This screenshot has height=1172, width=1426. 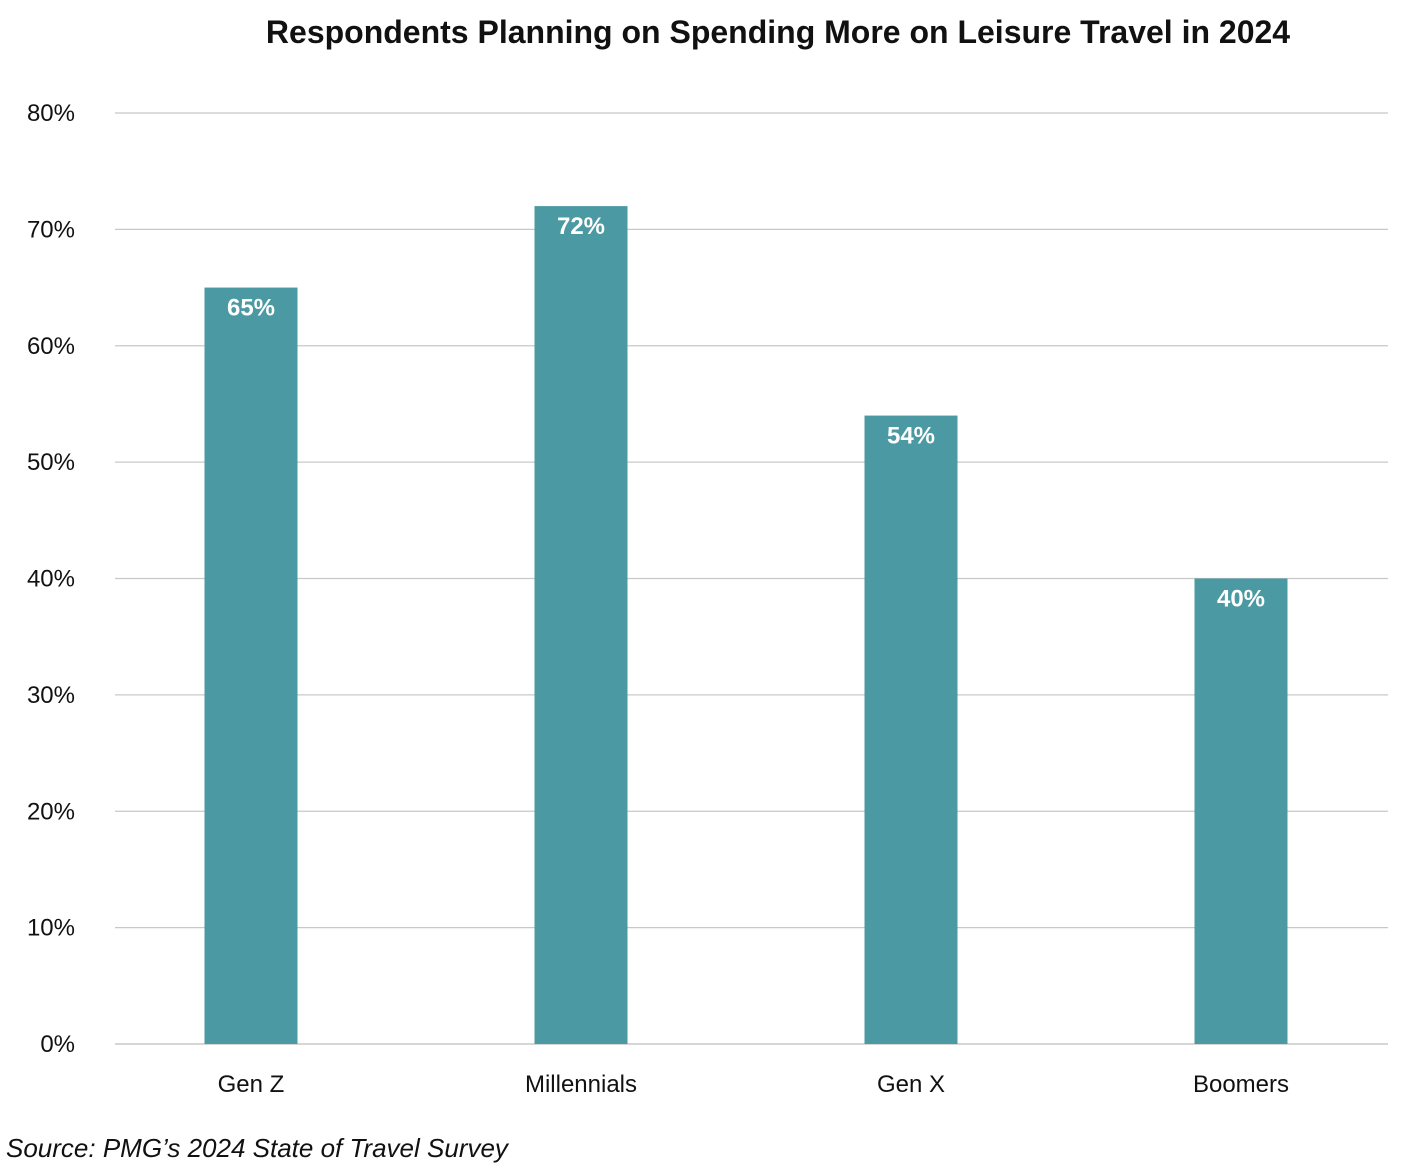 I want to click on y-tick-label: 10%, so click(x=51, y=928).